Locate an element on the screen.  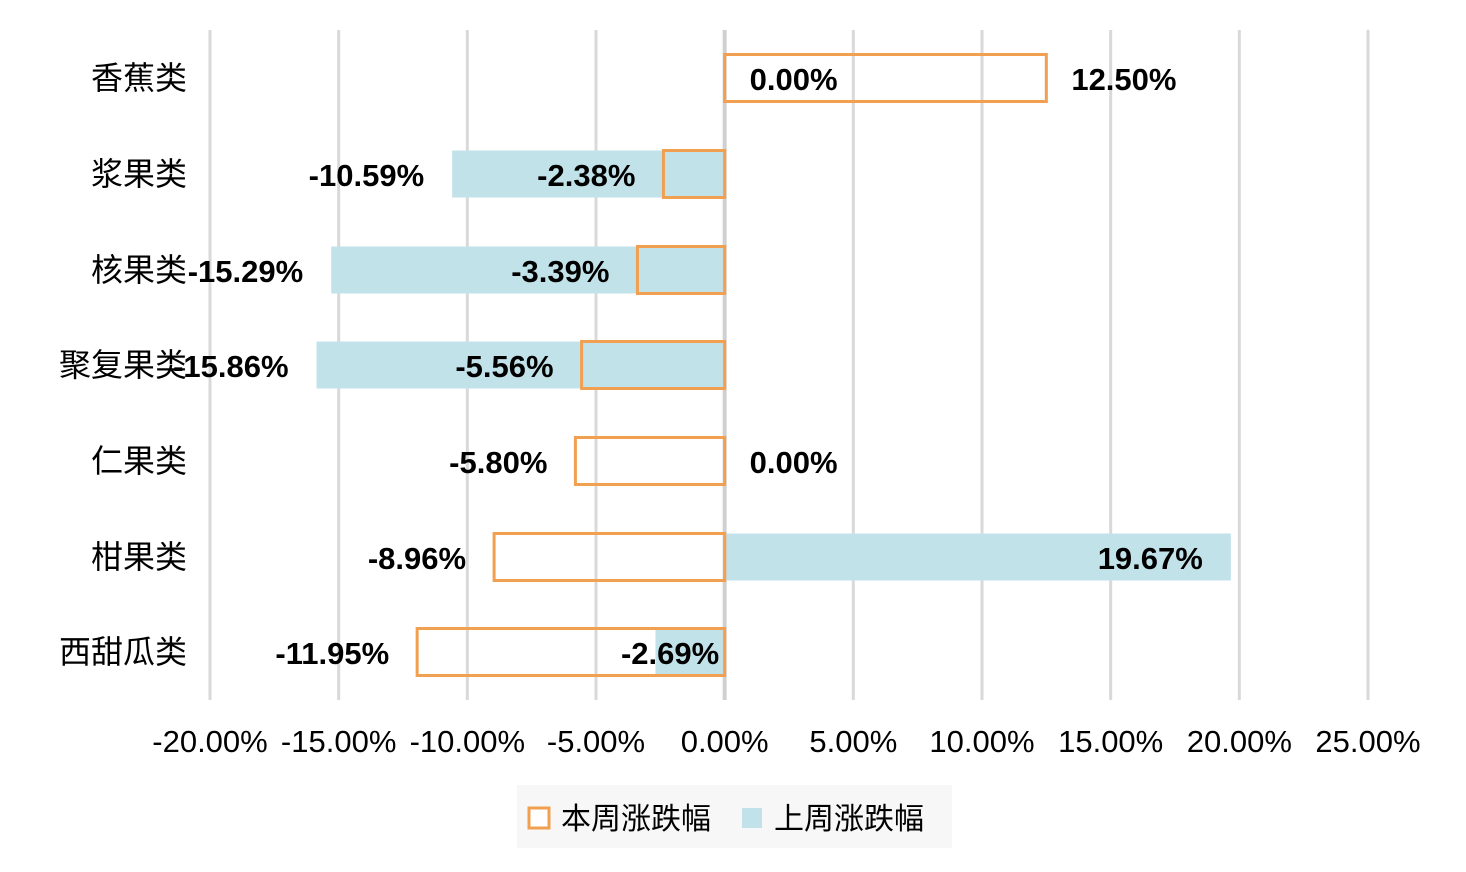
category-label: 浆果类 is located at coordinates (139, 174).